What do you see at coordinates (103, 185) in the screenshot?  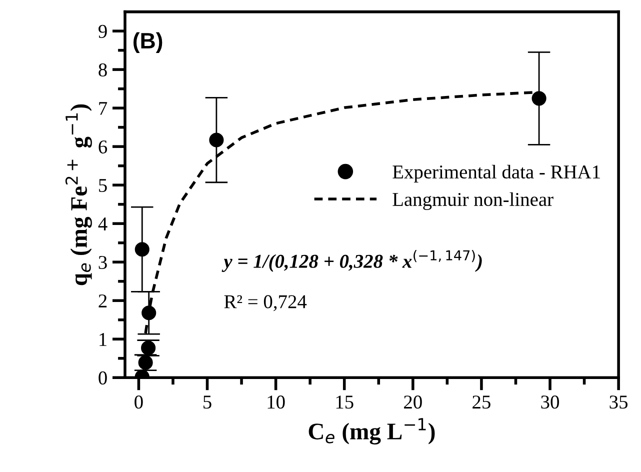 I see `y-tick-label: 5` at bounding box center [103, 185].